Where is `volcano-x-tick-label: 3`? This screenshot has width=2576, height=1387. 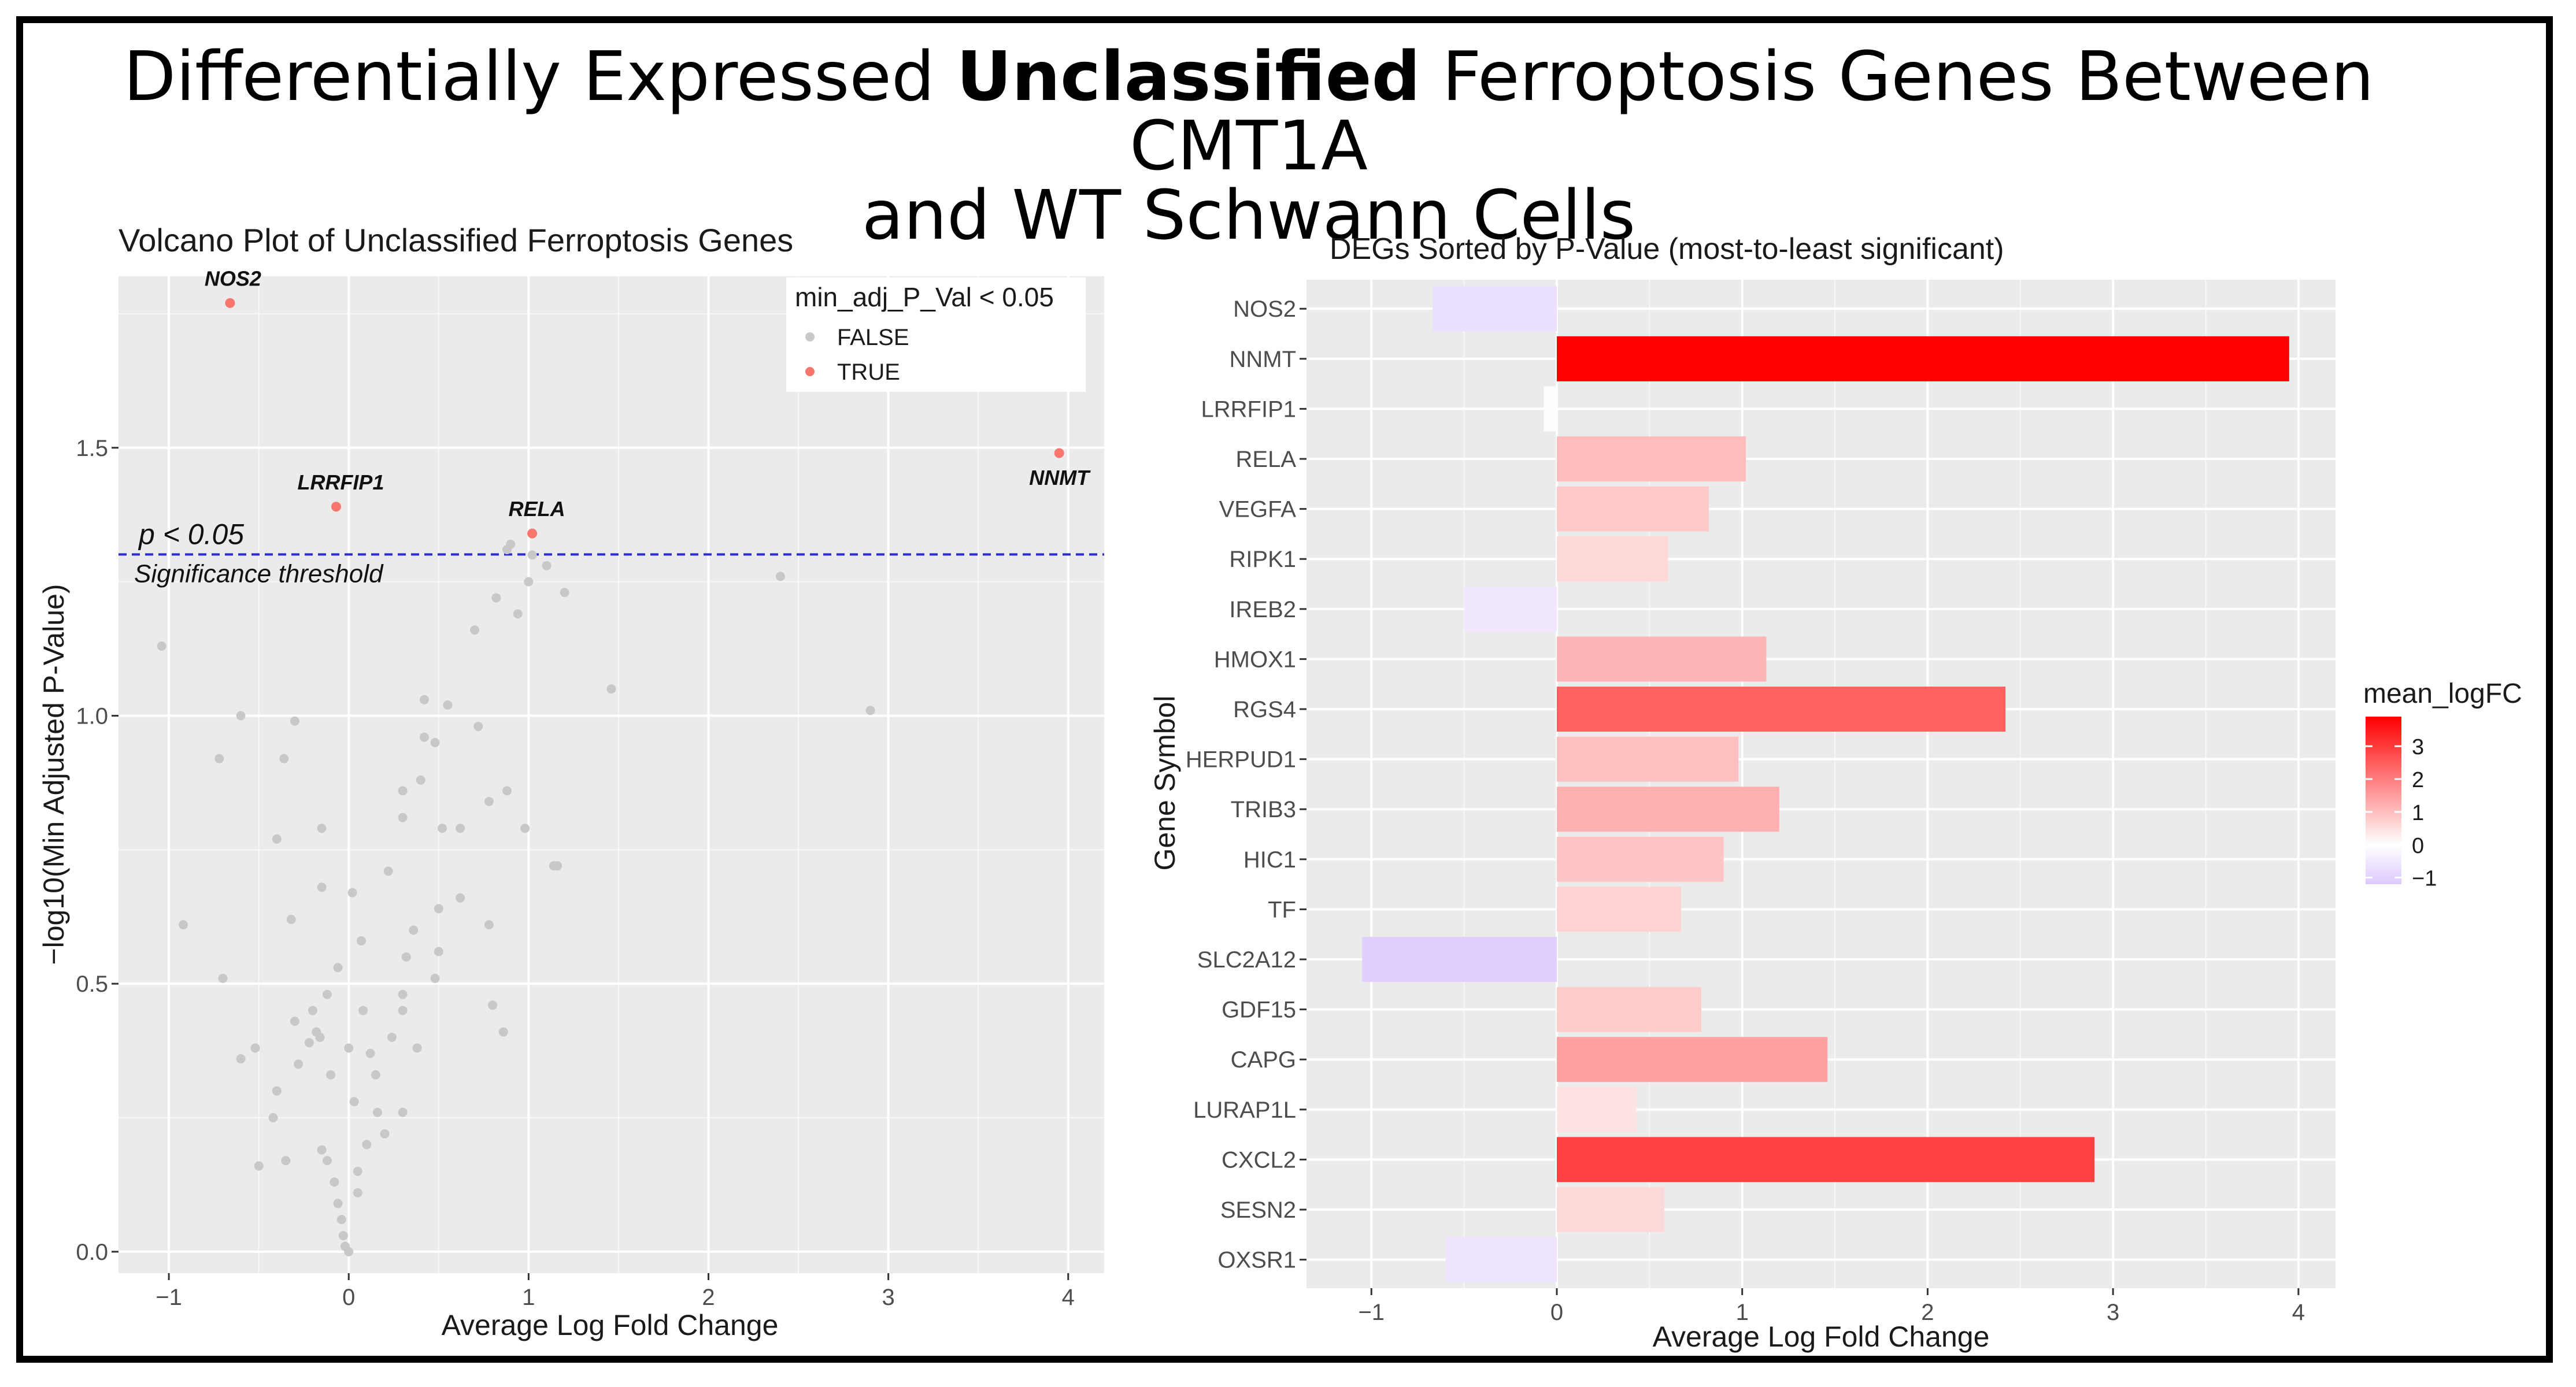 volcano-x-tick-label: 3 is located at coordinates (888, 1297).